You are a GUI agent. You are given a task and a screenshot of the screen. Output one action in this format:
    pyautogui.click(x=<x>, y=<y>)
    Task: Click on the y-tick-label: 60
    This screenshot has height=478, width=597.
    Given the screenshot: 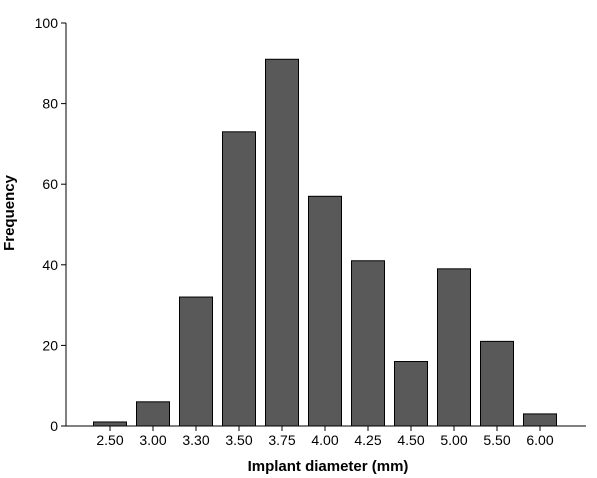 What is the action you would take?
    pyautogui.click(x=50, y=184)
    